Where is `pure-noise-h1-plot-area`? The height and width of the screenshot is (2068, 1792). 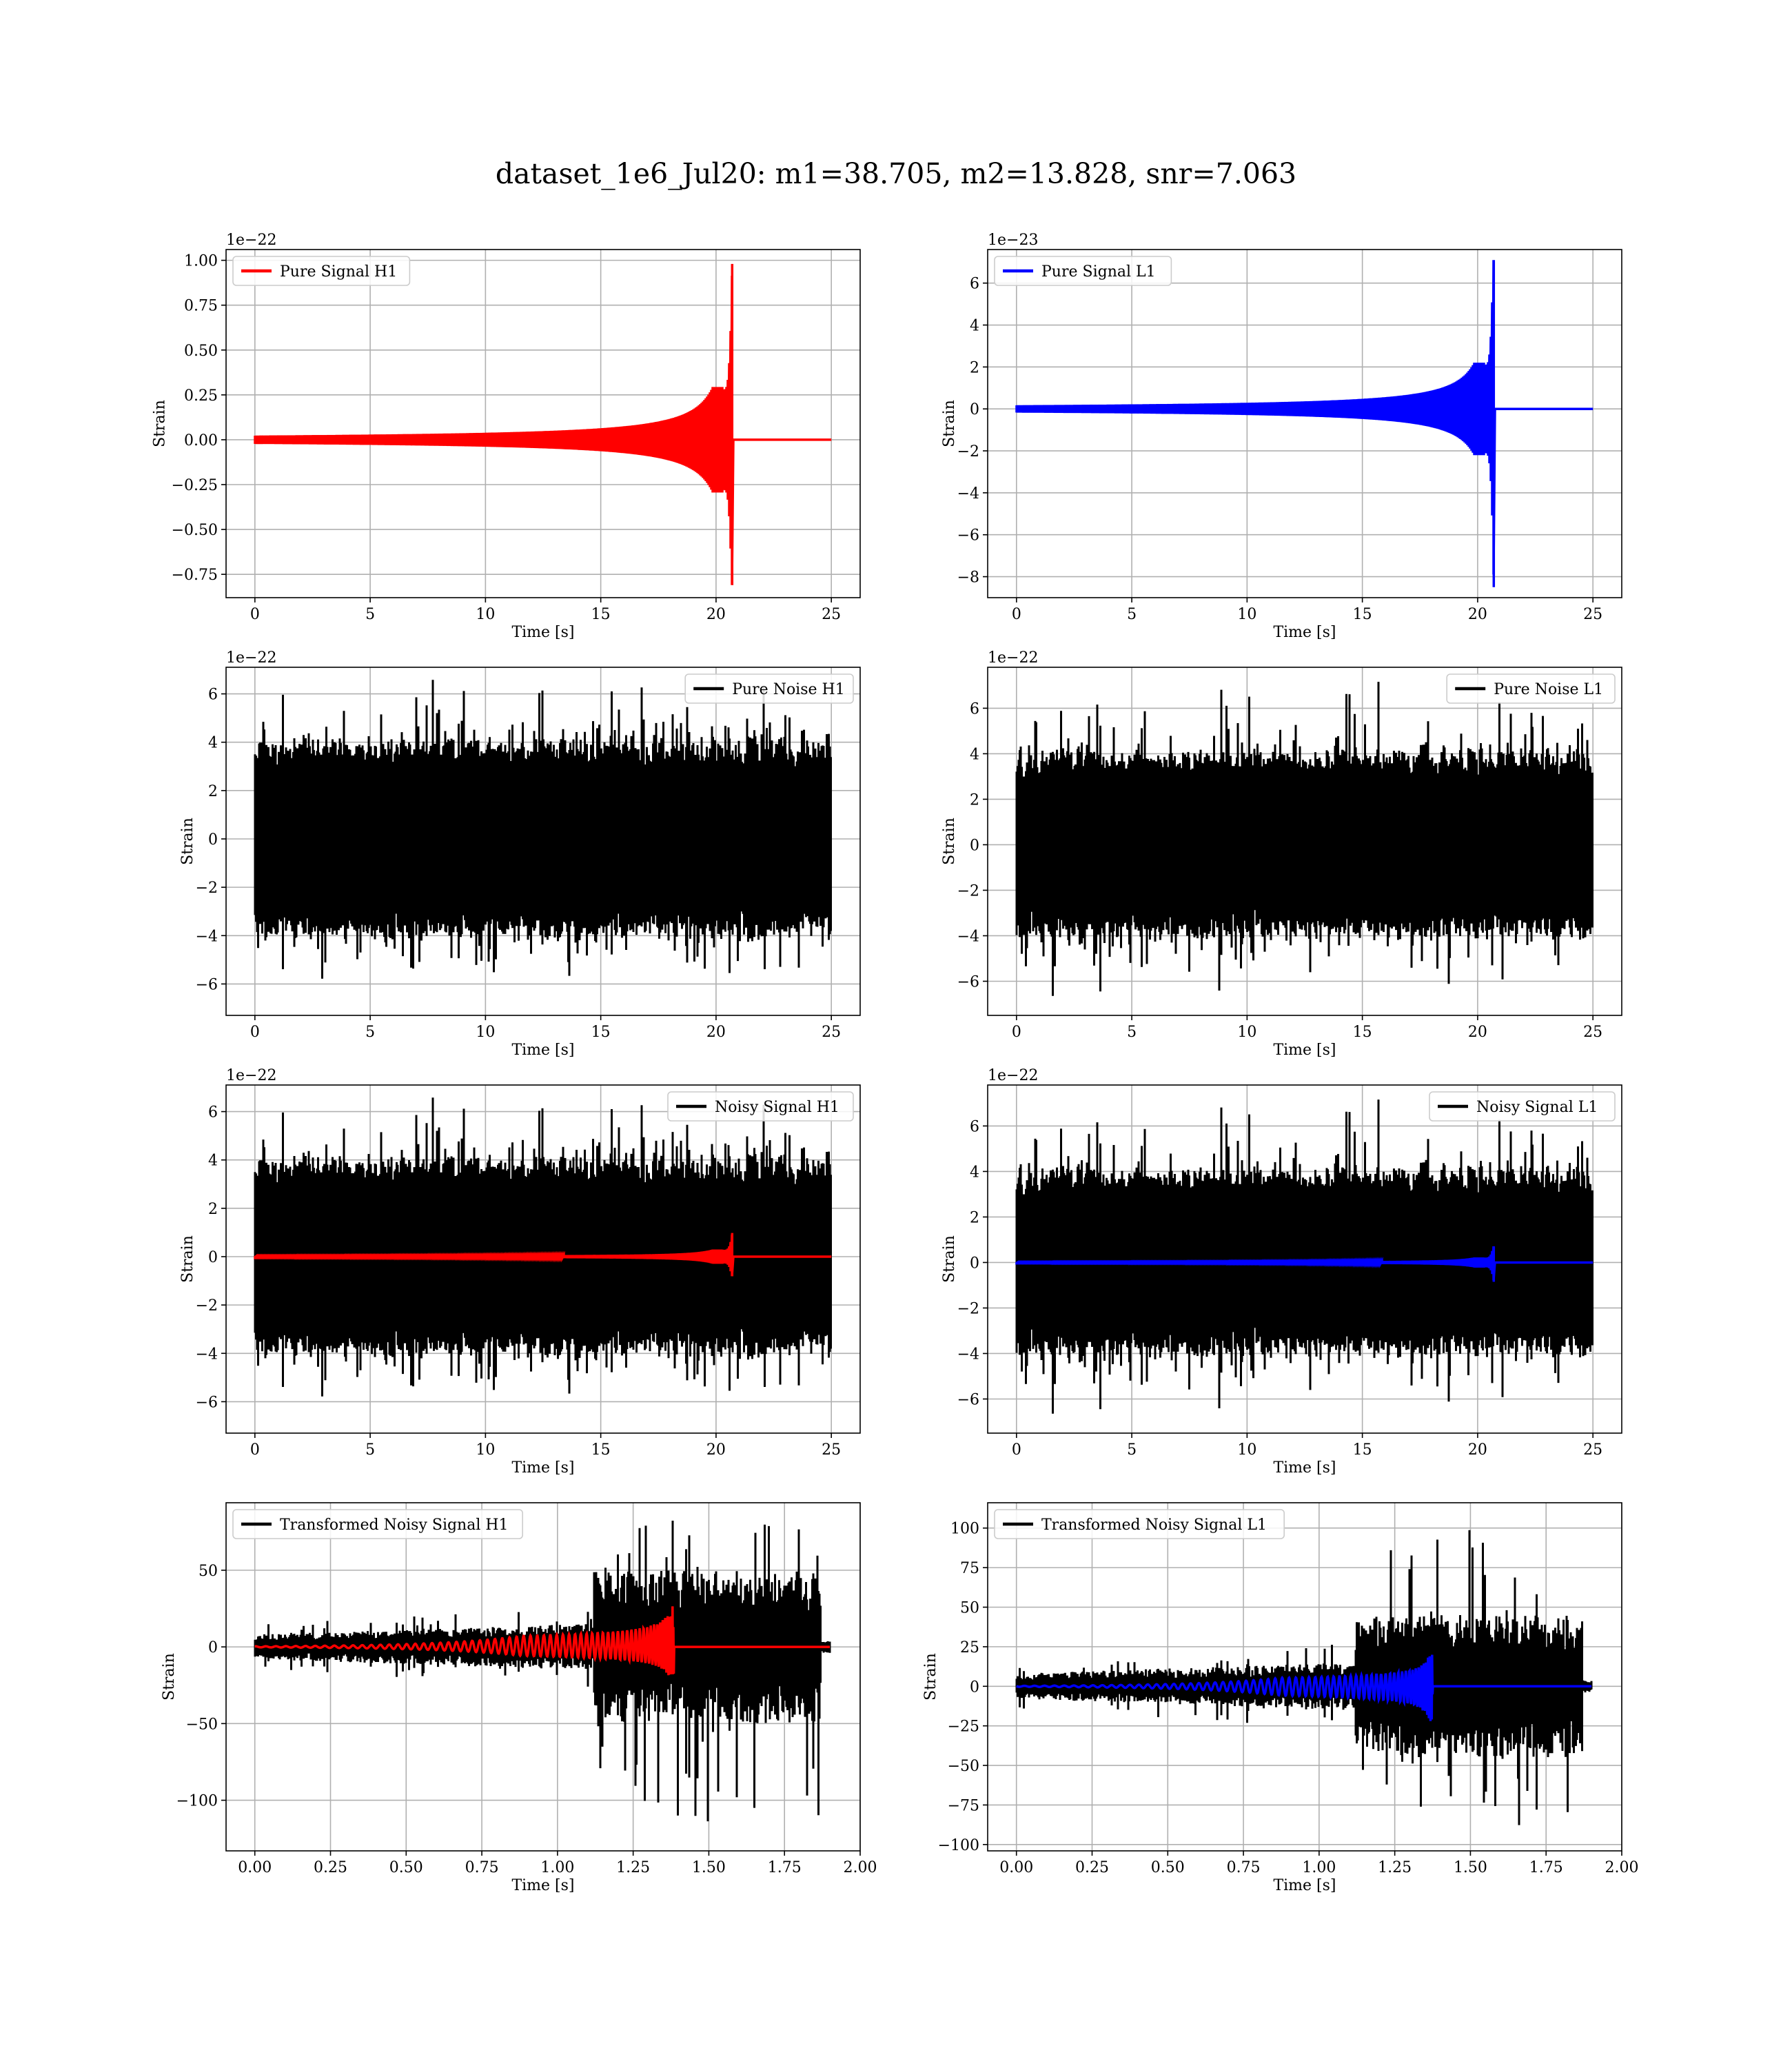
pure-noise-h1-plot-area is located at coordinates (543, 829).